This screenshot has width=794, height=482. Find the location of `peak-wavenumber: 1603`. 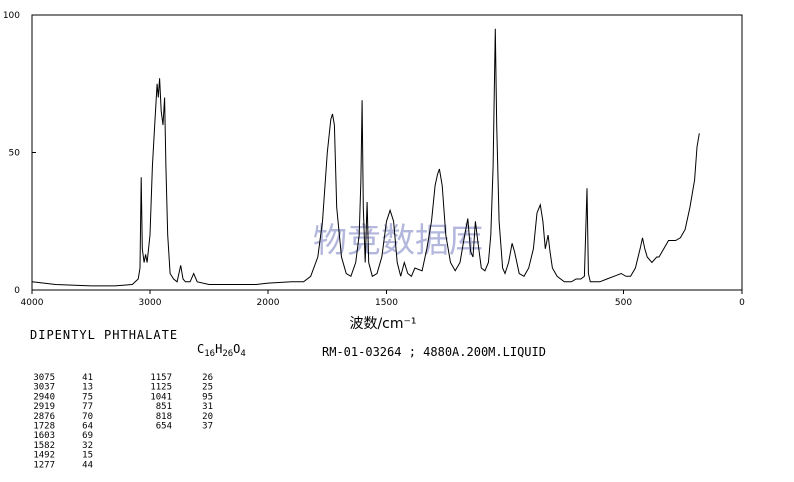

peak-wavenumber: 1603 is located at coordinates (44, 436).